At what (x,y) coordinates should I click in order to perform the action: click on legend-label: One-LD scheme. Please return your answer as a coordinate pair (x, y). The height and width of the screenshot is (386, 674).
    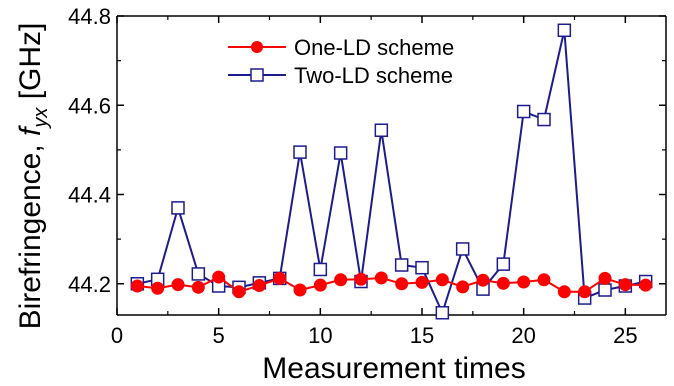
    Looking at the image, I should click on (374, 47).